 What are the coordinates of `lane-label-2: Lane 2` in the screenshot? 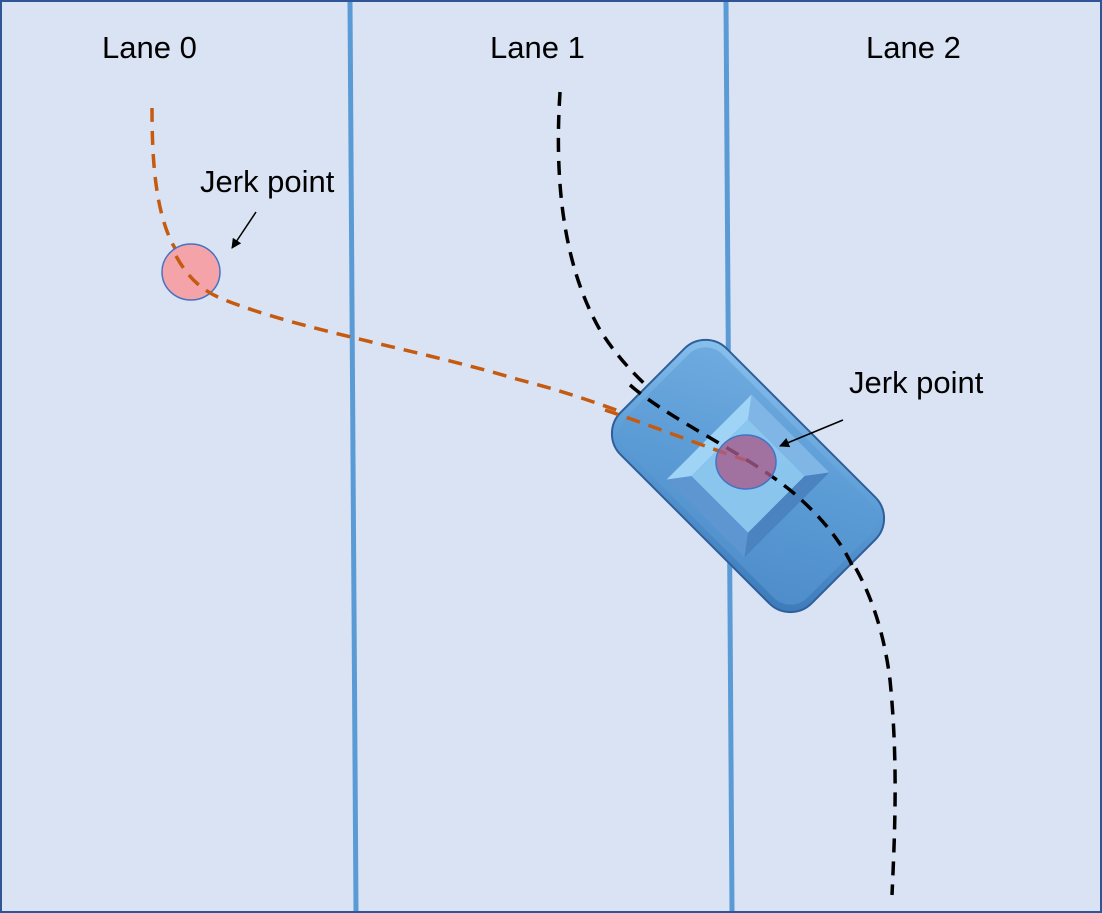 It's located at (913, 47).